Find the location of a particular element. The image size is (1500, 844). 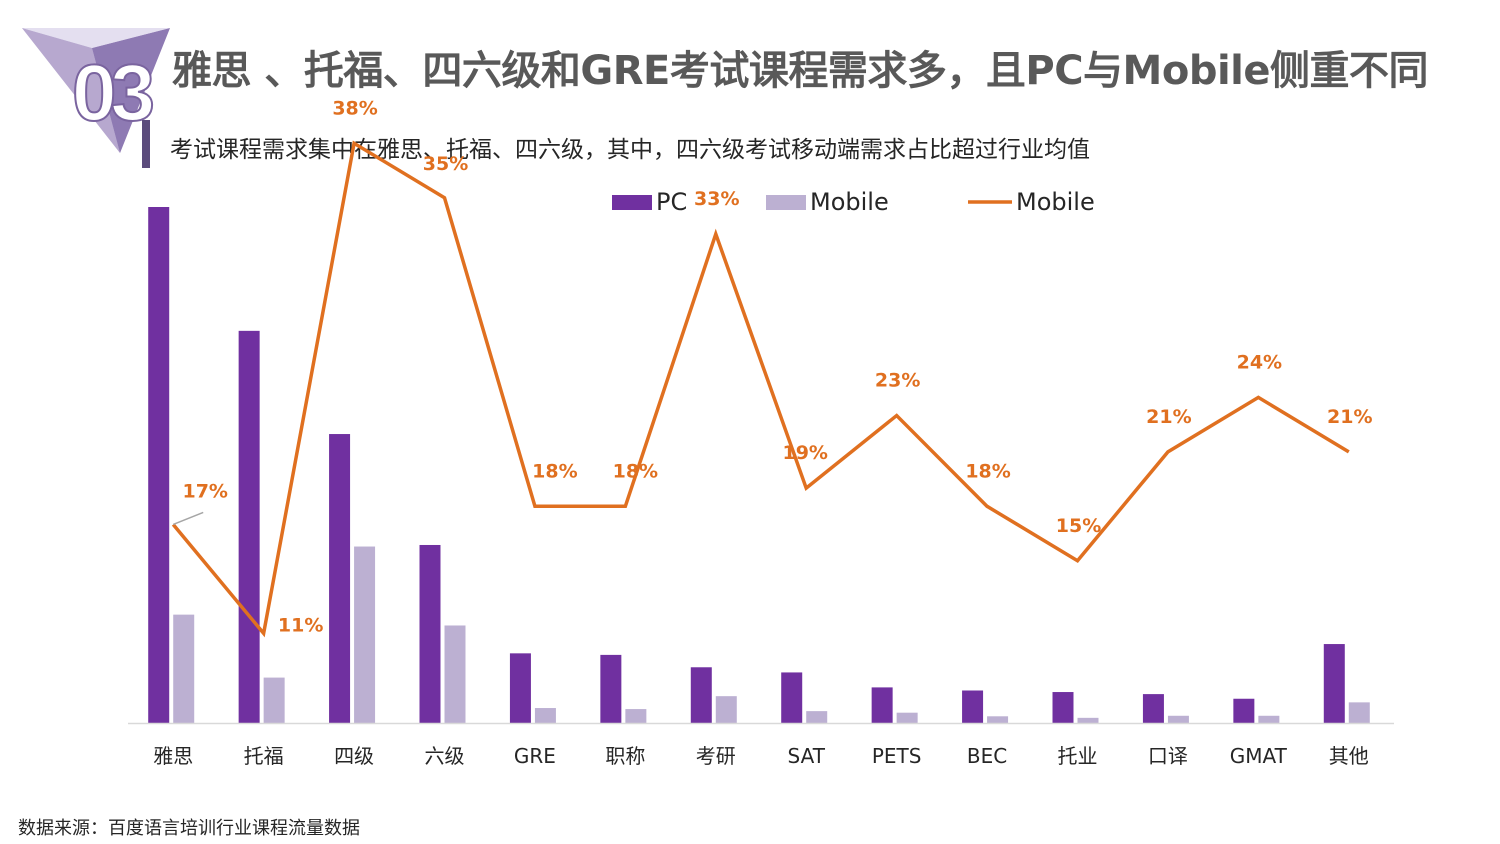

data-label-9: 18% is located at coordinates (987, 471).